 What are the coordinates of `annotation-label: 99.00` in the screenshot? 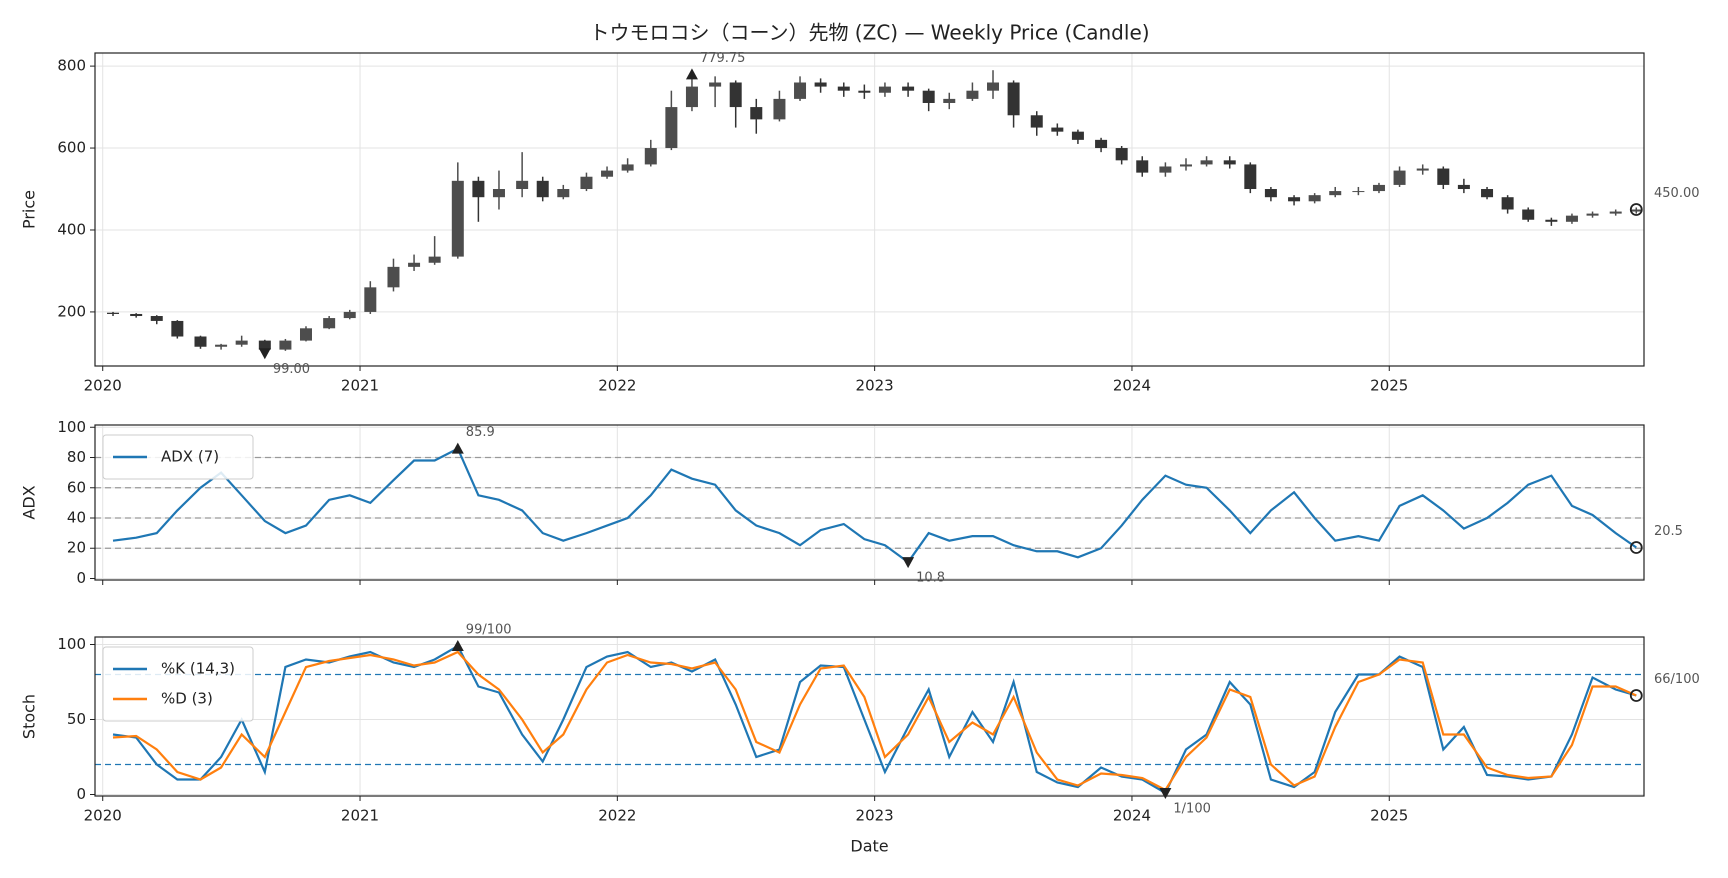 It's located at (291, 369).